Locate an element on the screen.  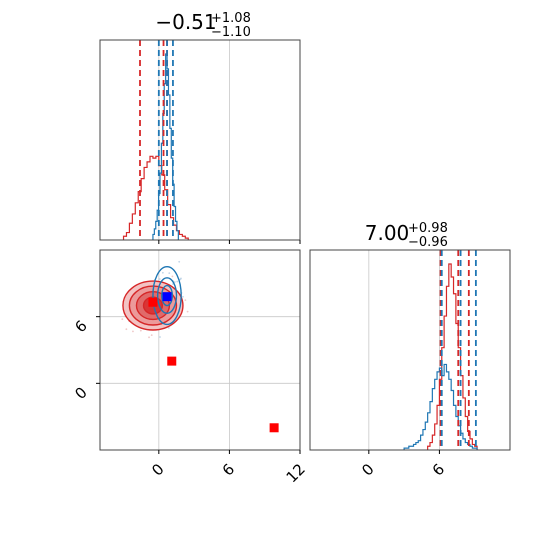
axes-frame-param0-hist is located at coordinates (200, 140).